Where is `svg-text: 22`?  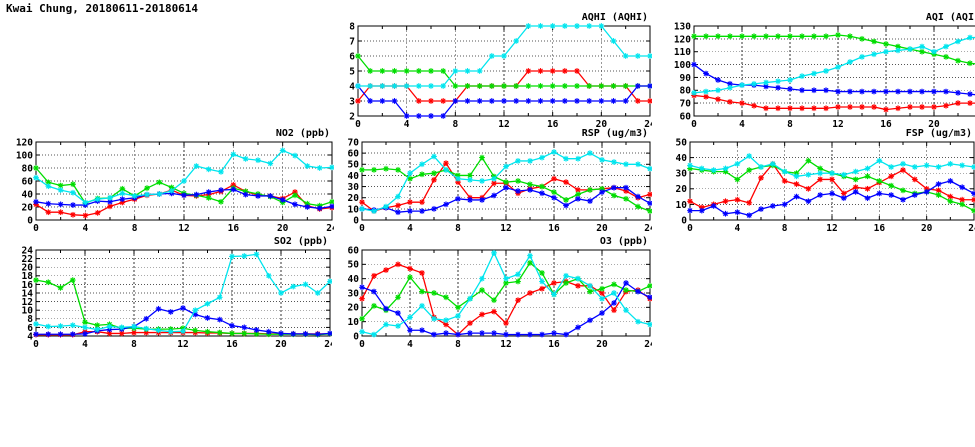 svg-text: 22 is located at coordinates (27, 259).